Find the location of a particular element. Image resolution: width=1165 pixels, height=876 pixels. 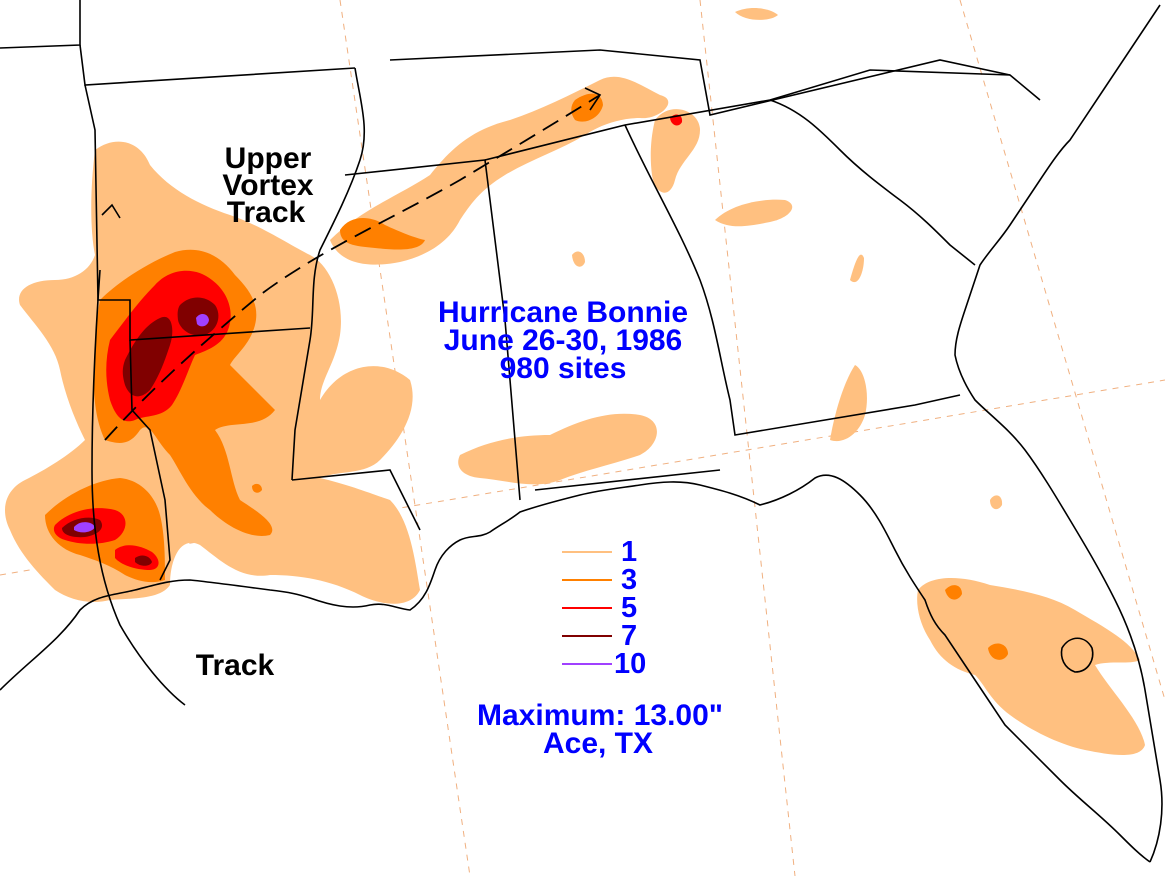

map-title-line2: June 26-30, 1986 is located at coordinates (563, 340).